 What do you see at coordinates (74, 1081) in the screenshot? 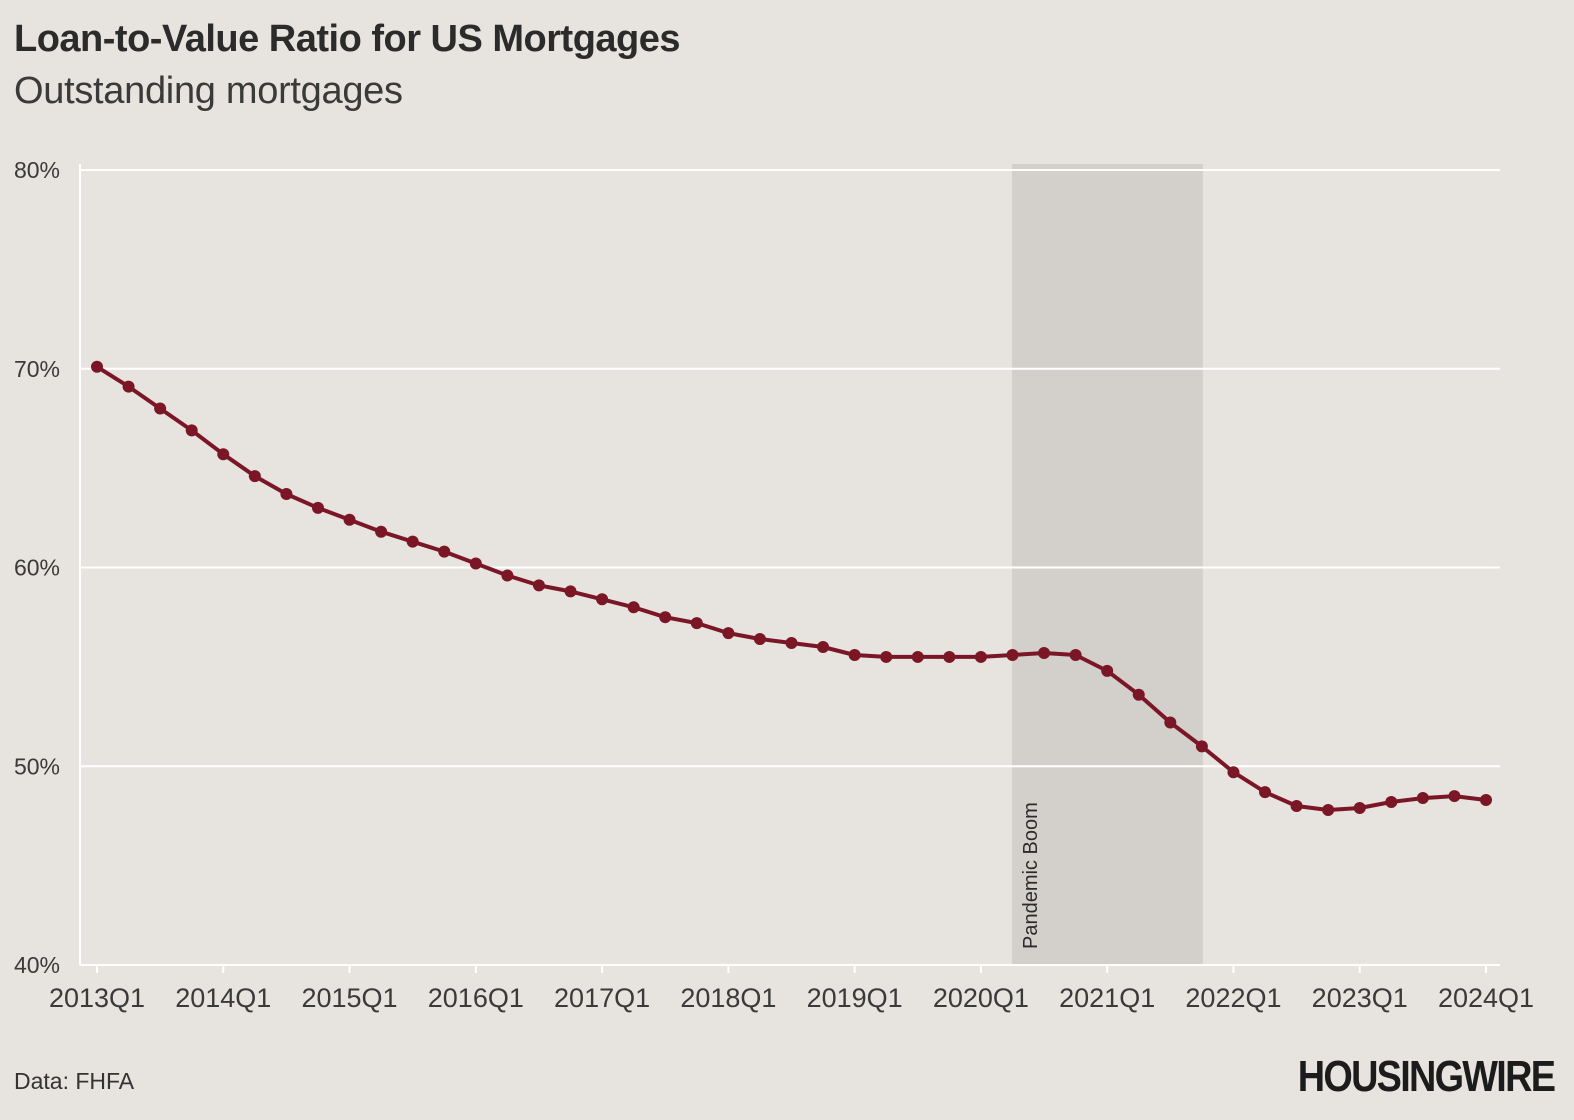
I see `data-source-note: Data: FHFA` at bounding box center [74, 1081].